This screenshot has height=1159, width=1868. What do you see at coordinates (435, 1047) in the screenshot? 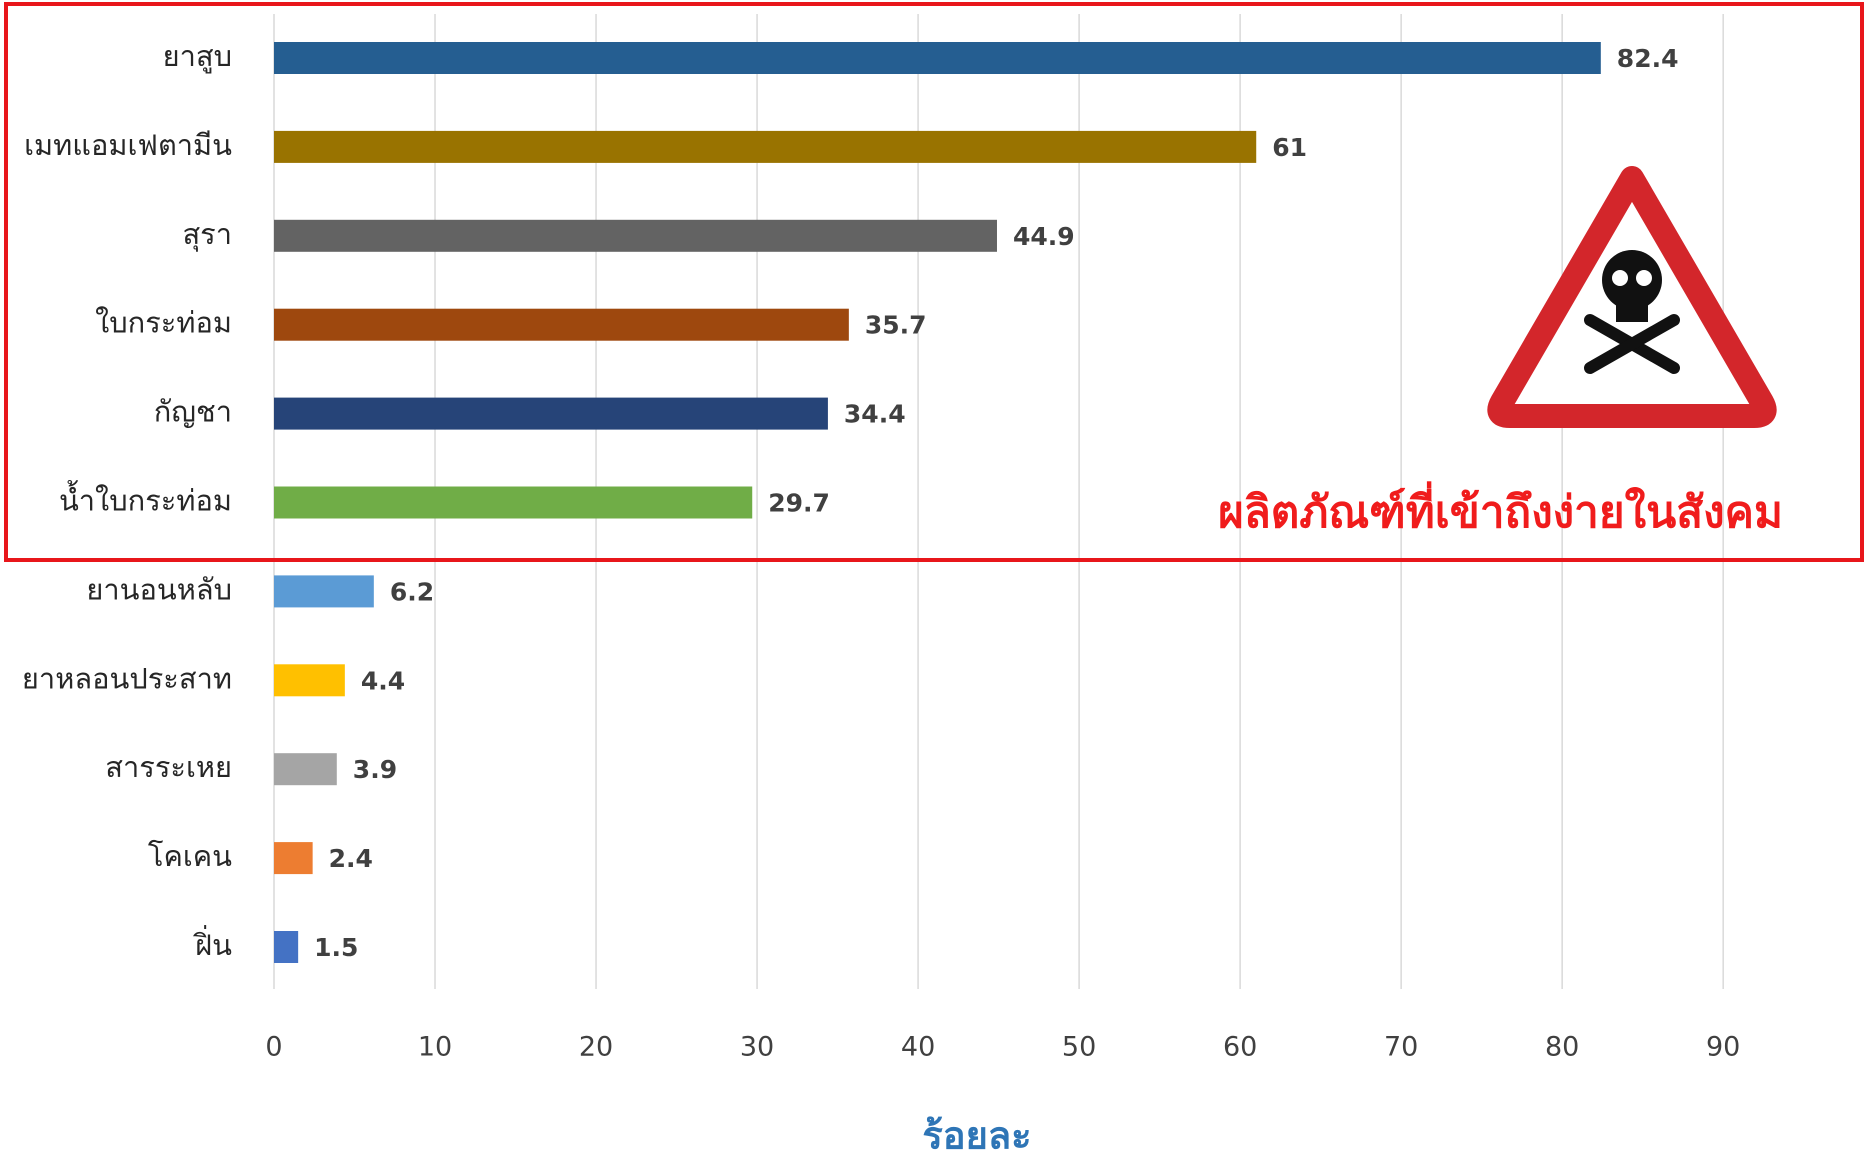
I see `x-tick-label: 10` at bounding box center [435, 1047].